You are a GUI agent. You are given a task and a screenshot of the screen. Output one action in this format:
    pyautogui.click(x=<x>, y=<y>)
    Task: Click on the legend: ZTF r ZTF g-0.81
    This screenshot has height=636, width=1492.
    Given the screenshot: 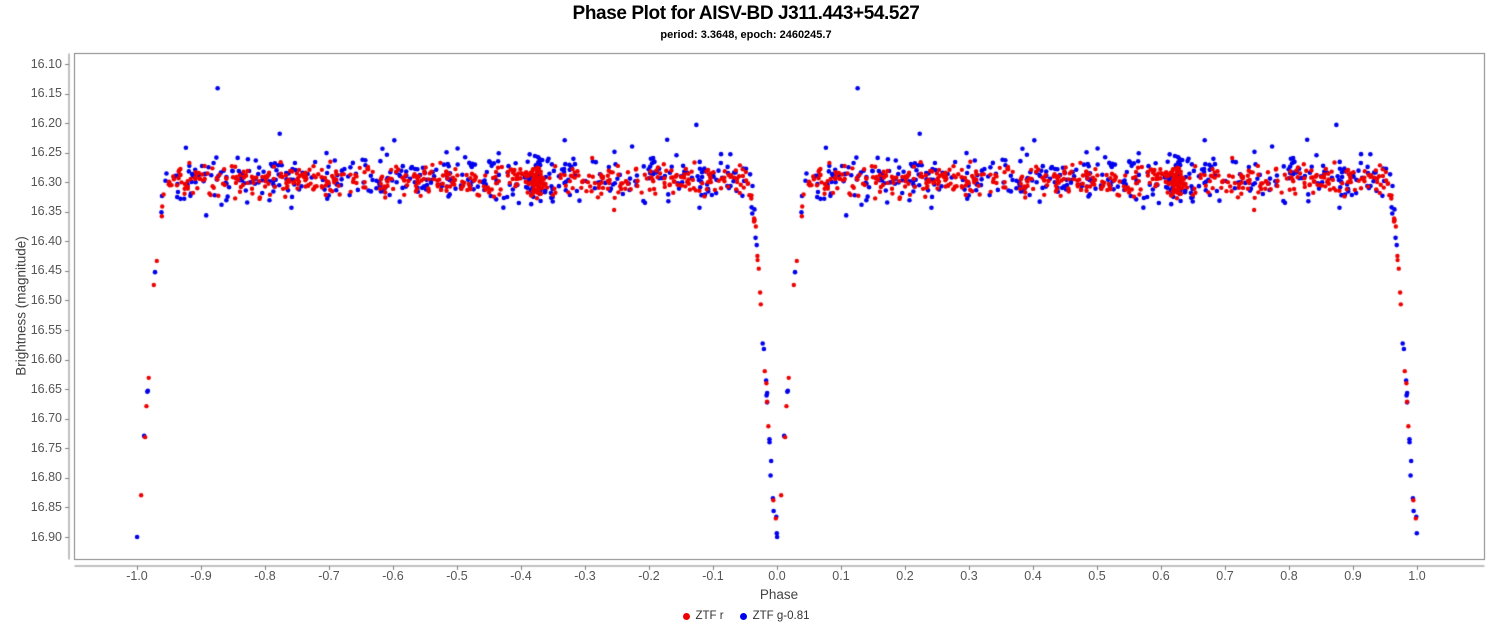 What is the action you would take?
    pyautogui.click(x=746, y=616)
    